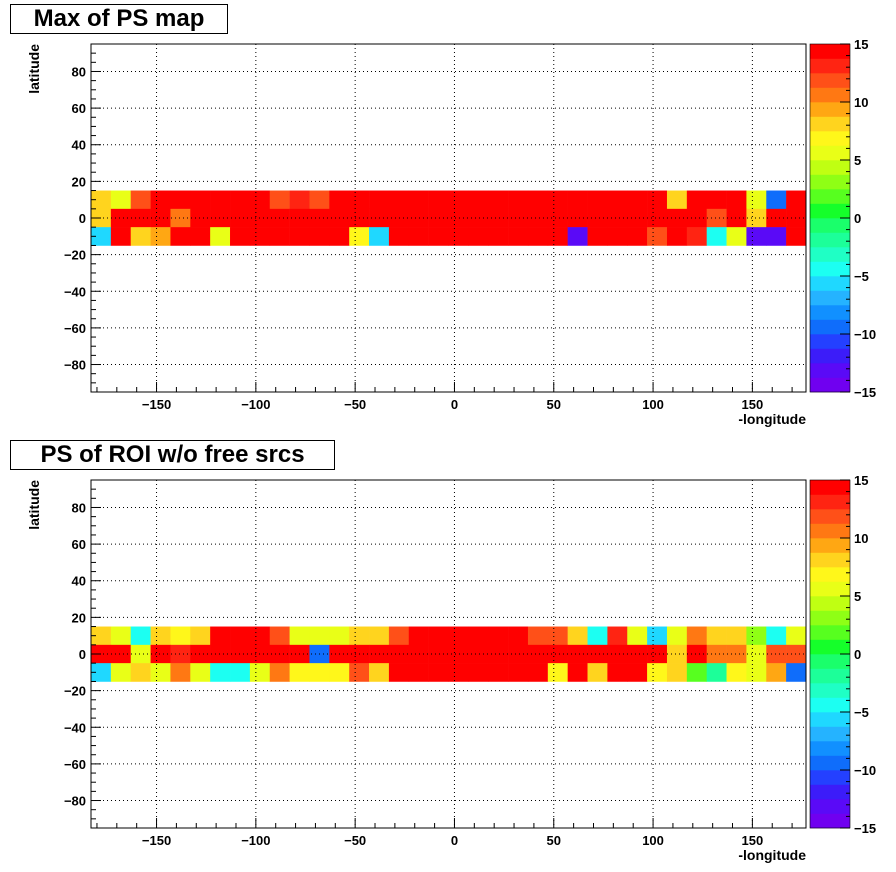 This screenshot has width=896, height=872. What do you see at coordinates (653, 404) in the screenshot?
I see `x-tick-label: 100` at bounding box center [653, 404].